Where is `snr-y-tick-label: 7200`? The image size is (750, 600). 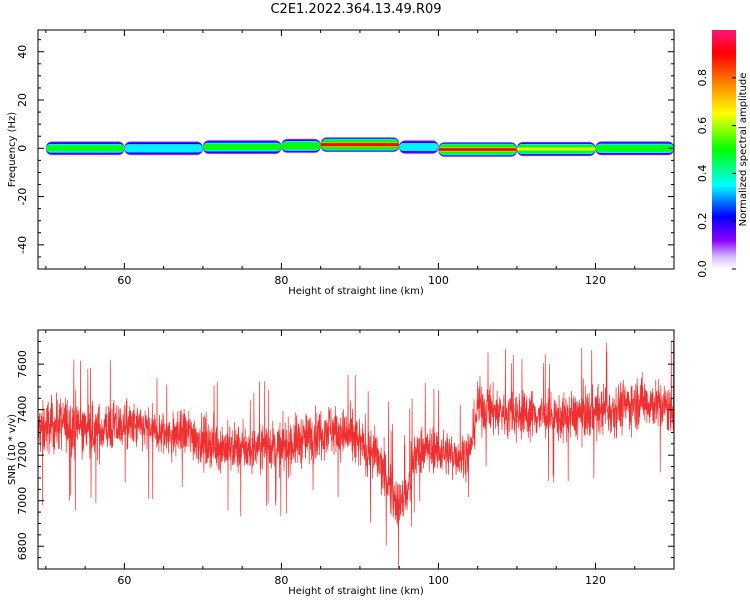
snr-y-tick-label: 7200 is located at coordinates (22, 455).